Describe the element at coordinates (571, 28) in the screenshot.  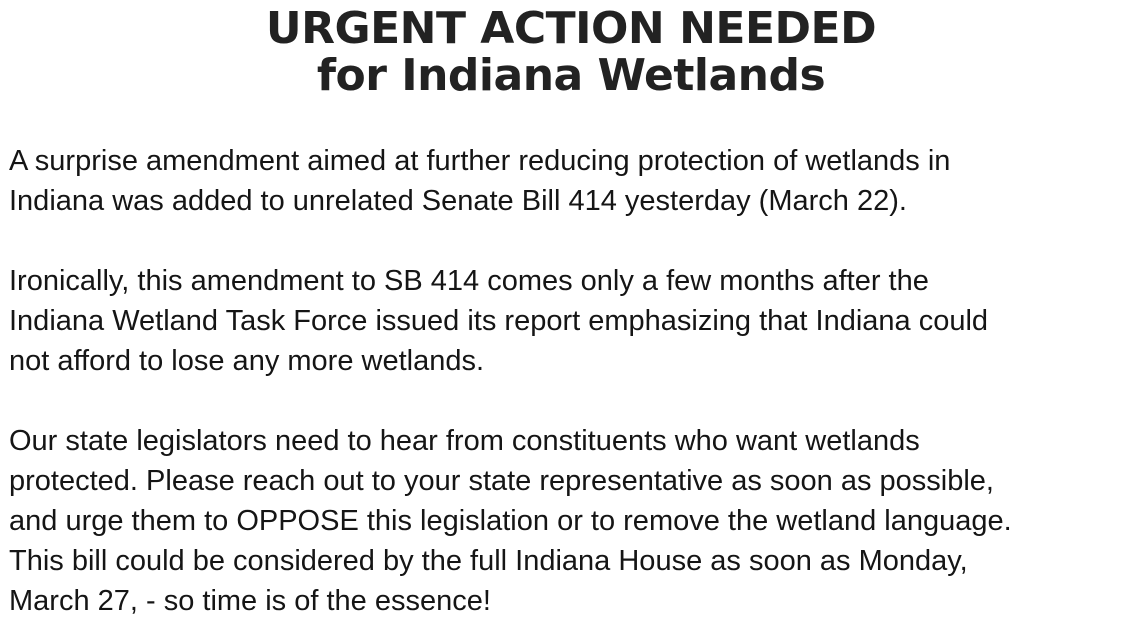
I see `title-line-1: URGENT ACTION NEEDED` at that location.